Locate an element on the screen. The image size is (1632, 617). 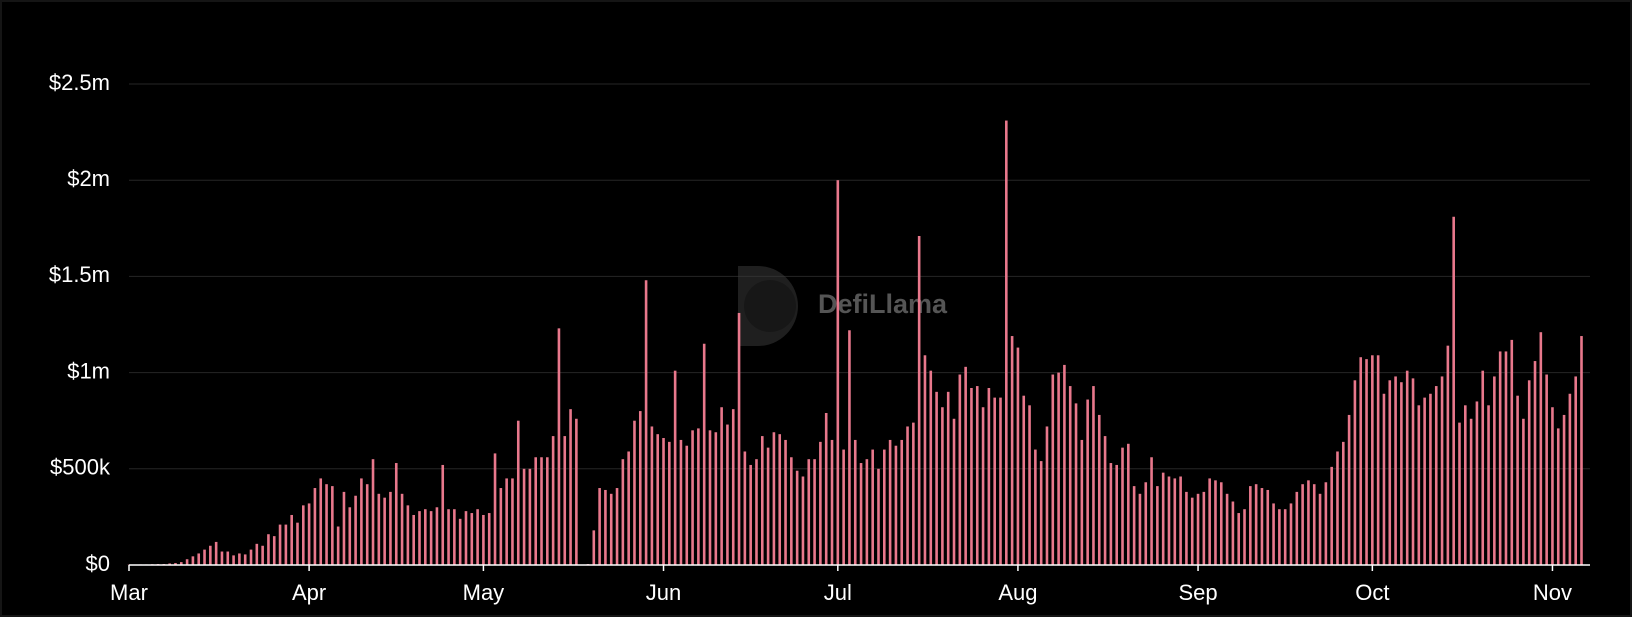
y-tick-label: $1m is located at coordinates (88, 370).